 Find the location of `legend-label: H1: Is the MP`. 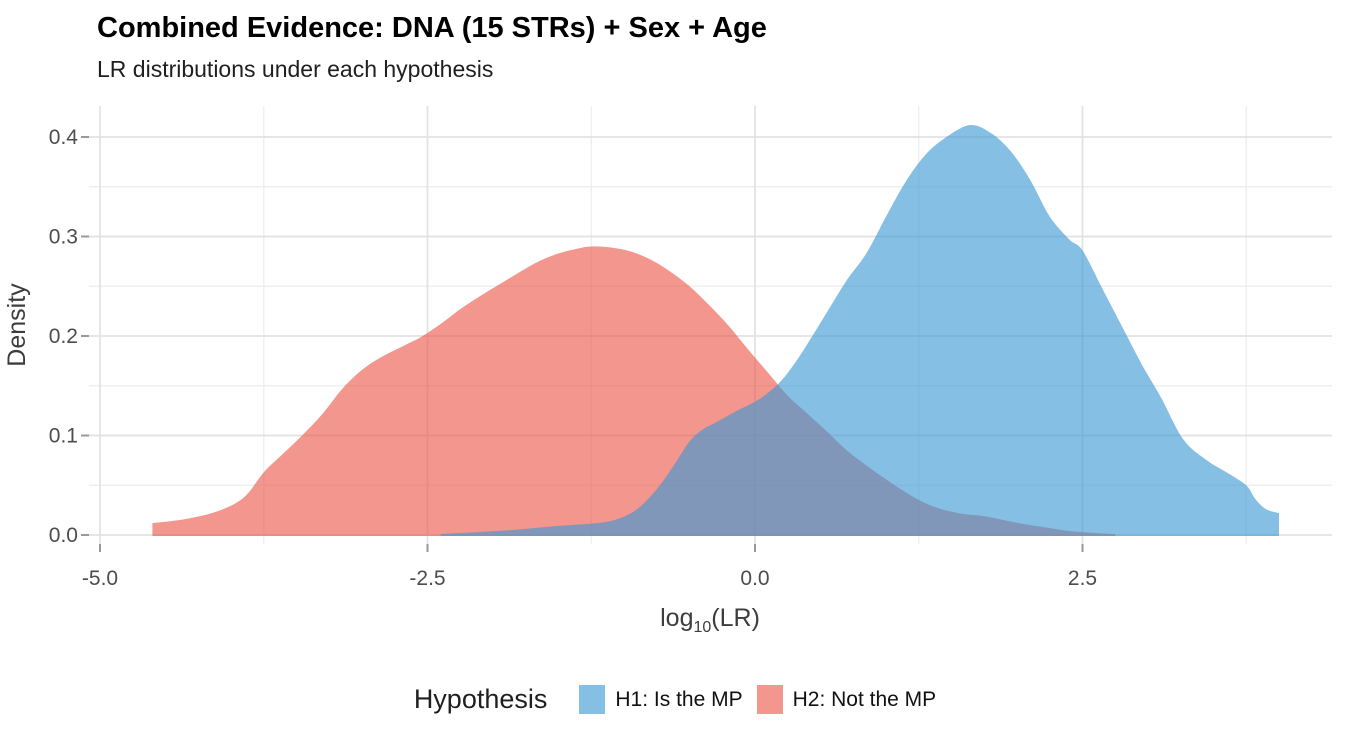

legend-label: H1: Is the MP is located at coordinates (679, 699).